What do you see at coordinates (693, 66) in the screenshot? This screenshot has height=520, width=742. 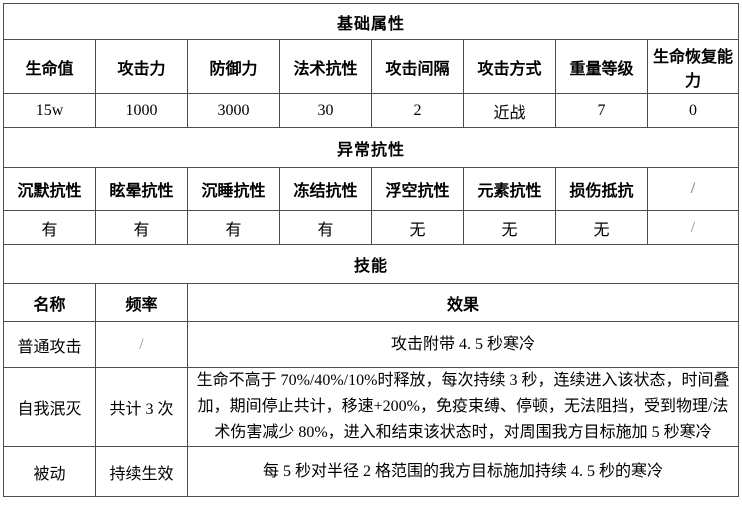 I see `header-hp-regen: 生命恢复能力` at bounding box center [693, 66].